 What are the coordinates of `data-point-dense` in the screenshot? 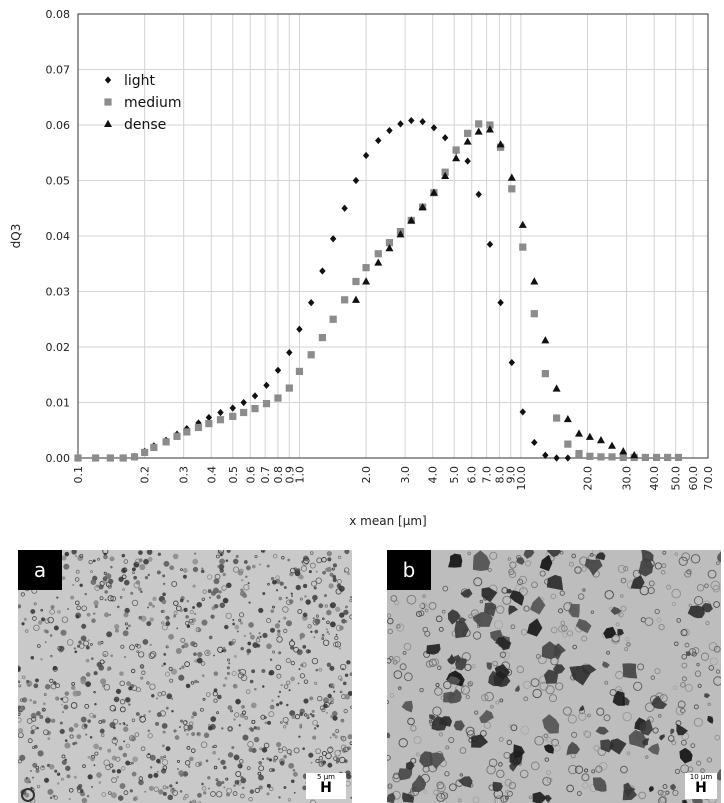 It's located at (433, 192).